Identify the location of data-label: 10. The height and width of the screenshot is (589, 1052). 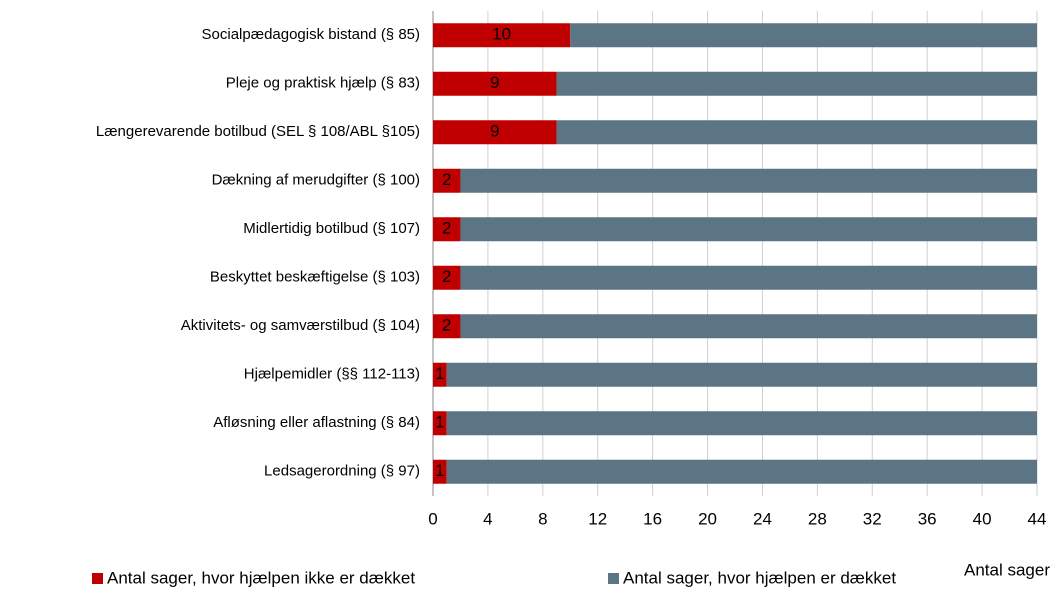
(501, 34).